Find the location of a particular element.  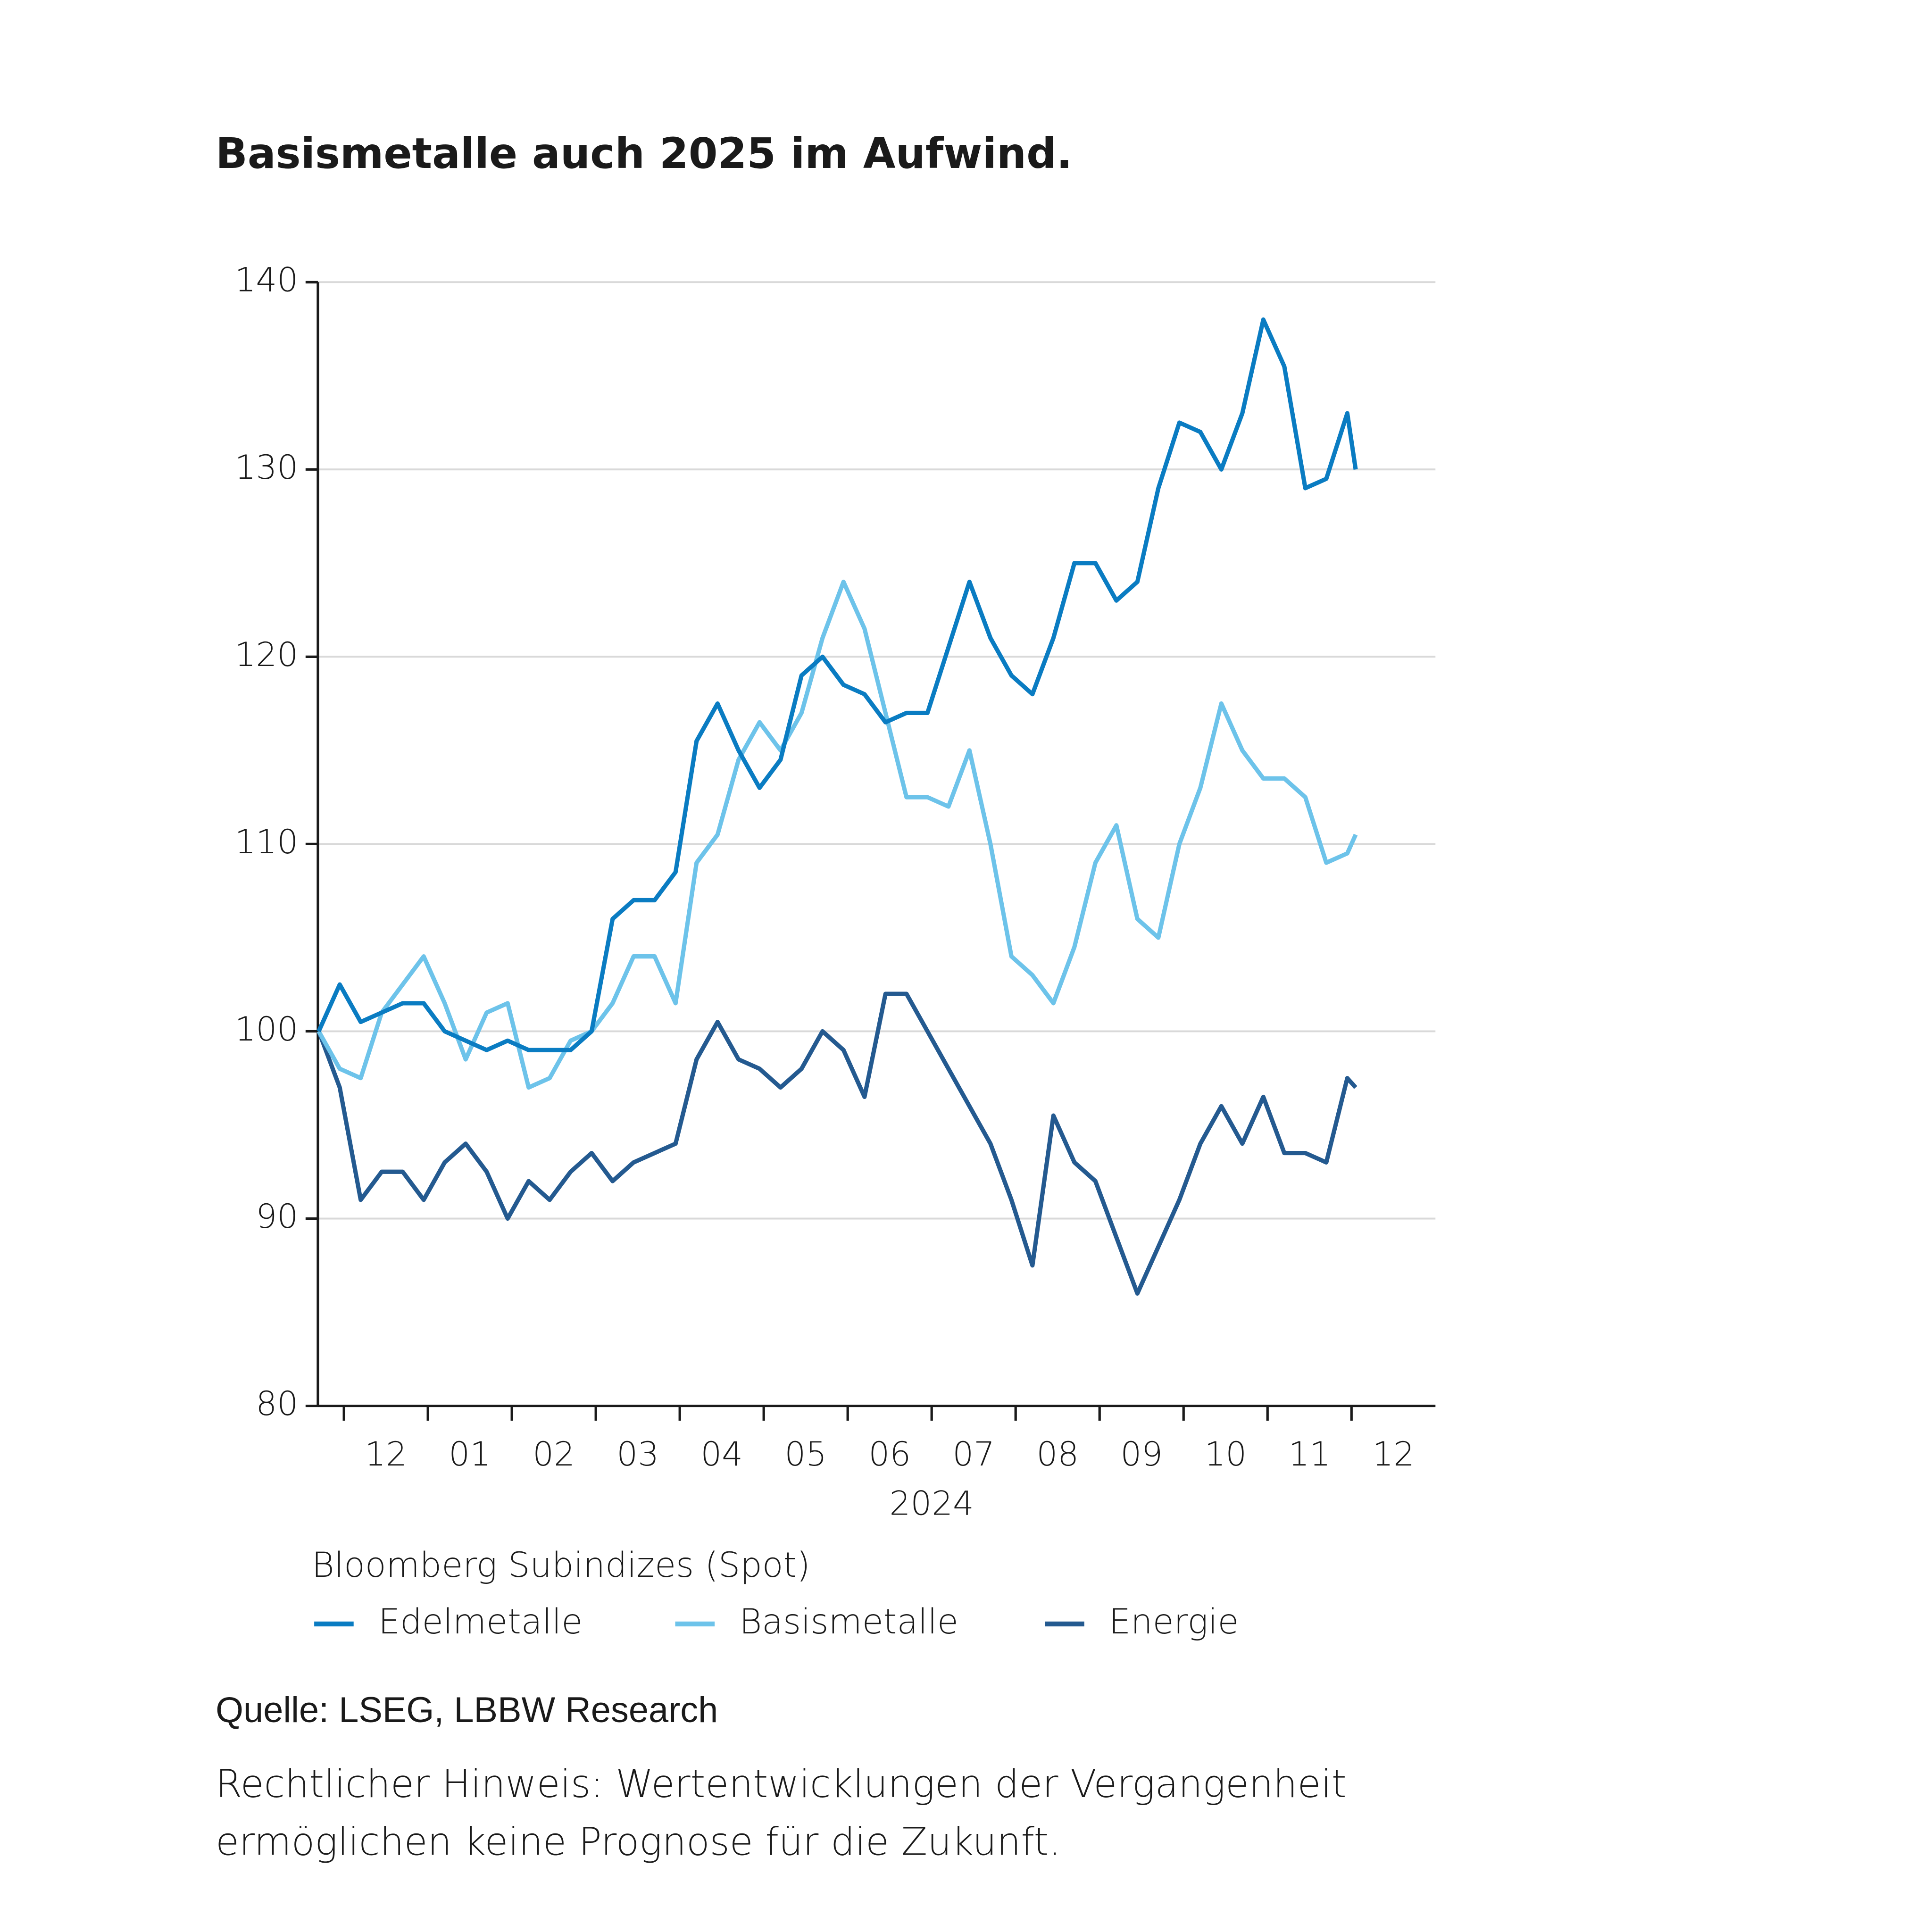

y-tick-label: 80 is located at coordinates (277, 1403).